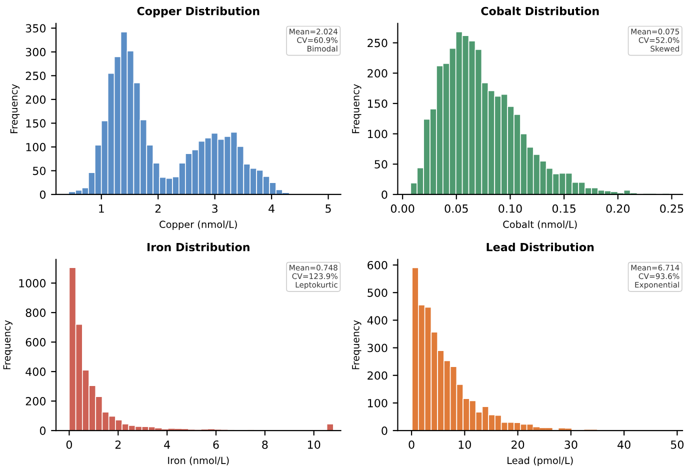 This screenshot has width=700, height=468. Describe the element at coordinates (402, 208) in the screenshot. I see `x-tick-label: 0.00` at that location.